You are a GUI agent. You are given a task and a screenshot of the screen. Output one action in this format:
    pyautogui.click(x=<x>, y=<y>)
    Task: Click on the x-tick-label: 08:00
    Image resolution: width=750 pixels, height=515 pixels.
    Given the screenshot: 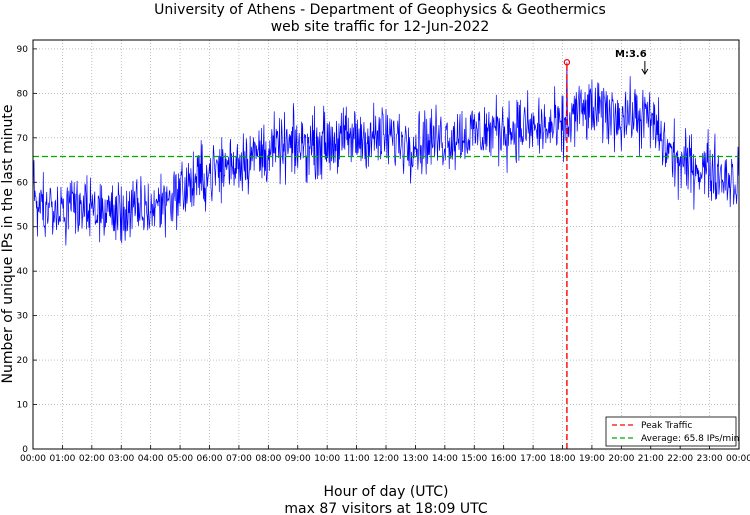 What is the action you would take?
    pyautogui.click(x=268, y=459)
    